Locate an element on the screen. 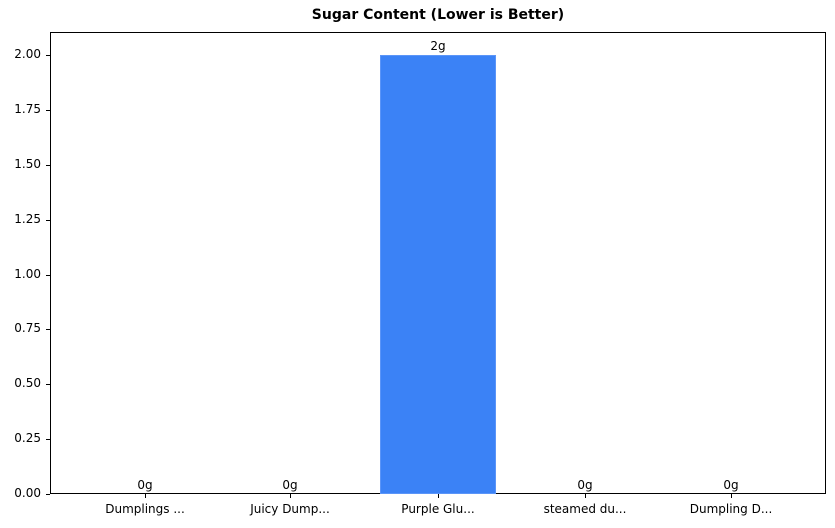 The image size is (835, 528). y-tick-label: 2.00 is located at coordinates (27, 54).